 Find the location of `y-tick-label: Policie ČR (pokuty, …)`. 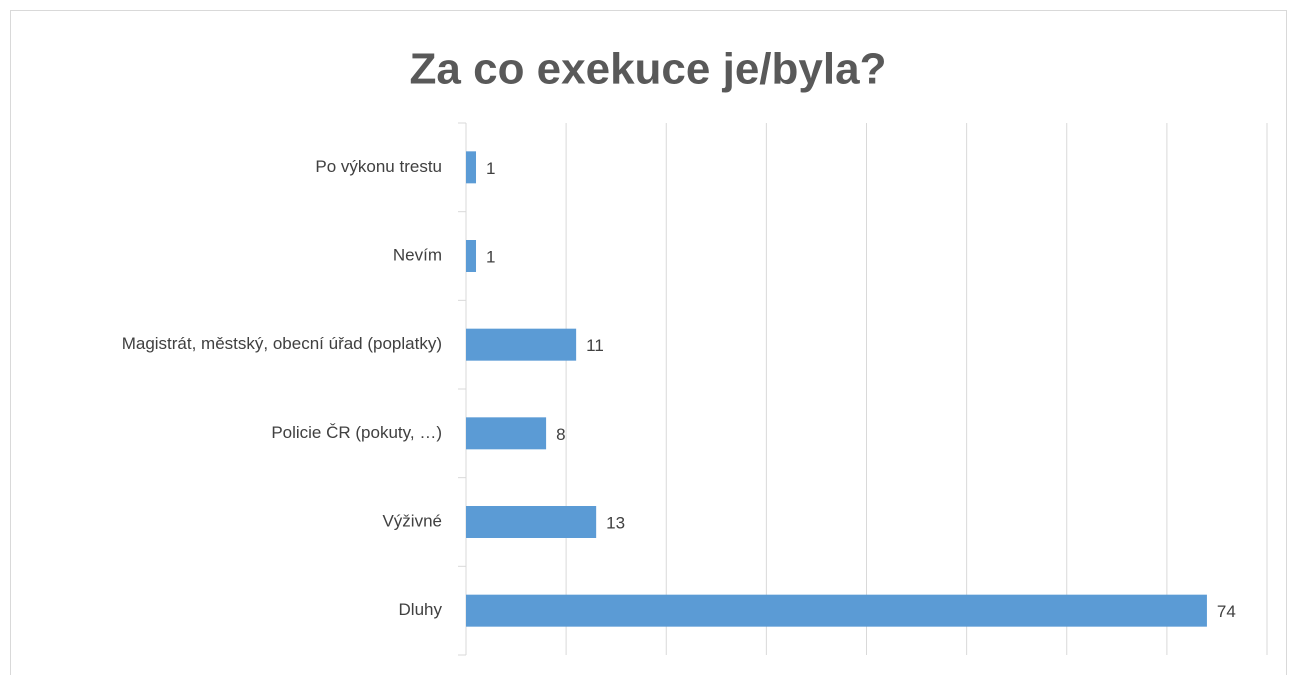

y-tick-label: Policie ČR (pokuty, …) is located at coordinates (356, 432).